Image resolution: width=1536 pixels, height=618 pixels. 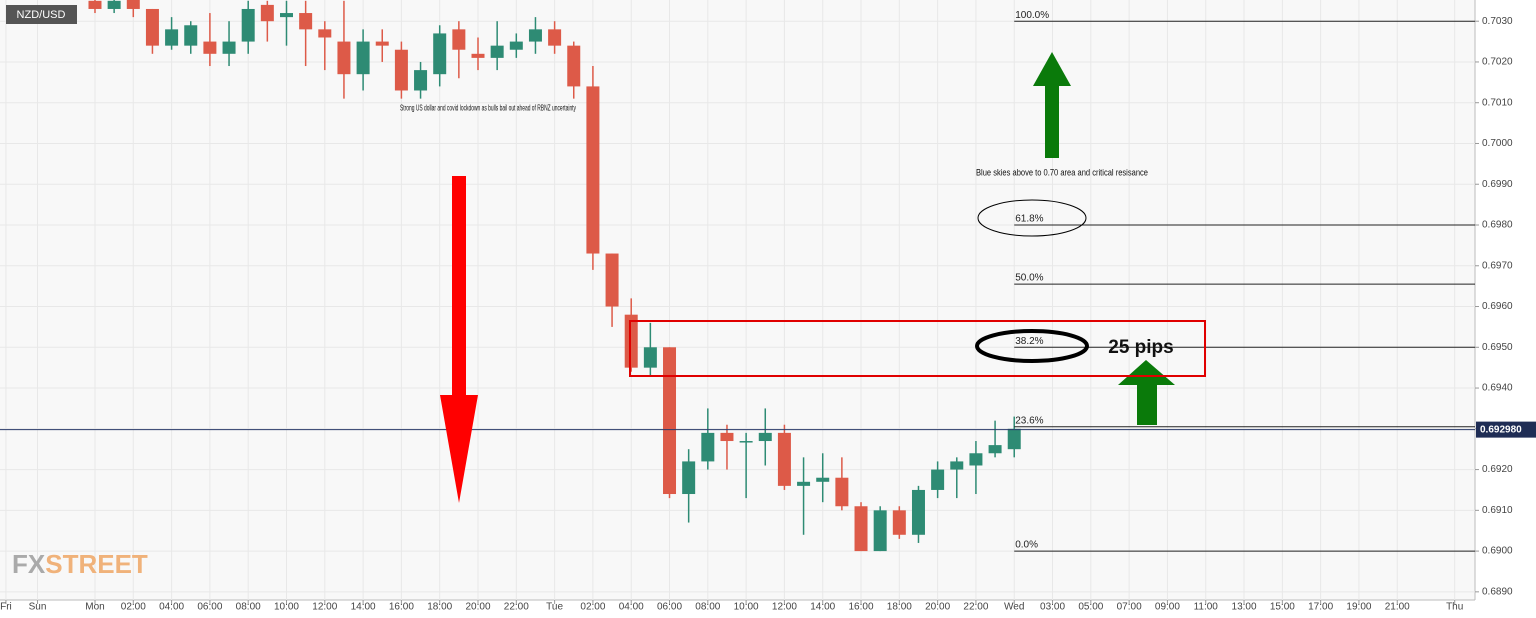 What do you see at coordinates (1029, 341) in the screenshot?
I see `level-label: 38.2%` at bounding box center [1029, 341].